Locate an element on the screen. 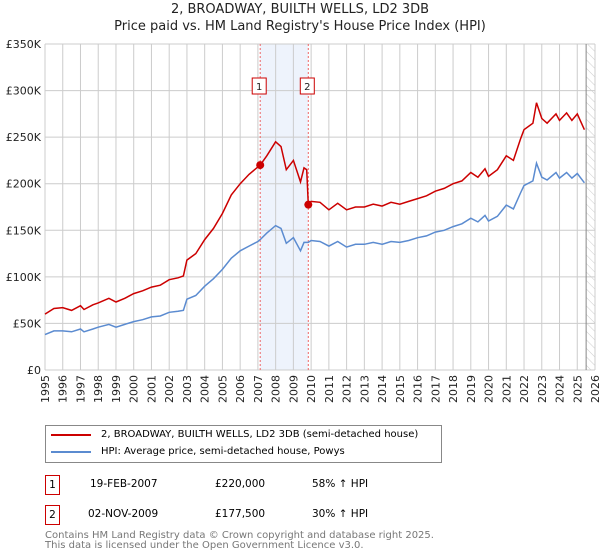  sale-row: 2 02-NOV-2009 £177,500 30% ↑ HPI is located at coordinates (245, 515).